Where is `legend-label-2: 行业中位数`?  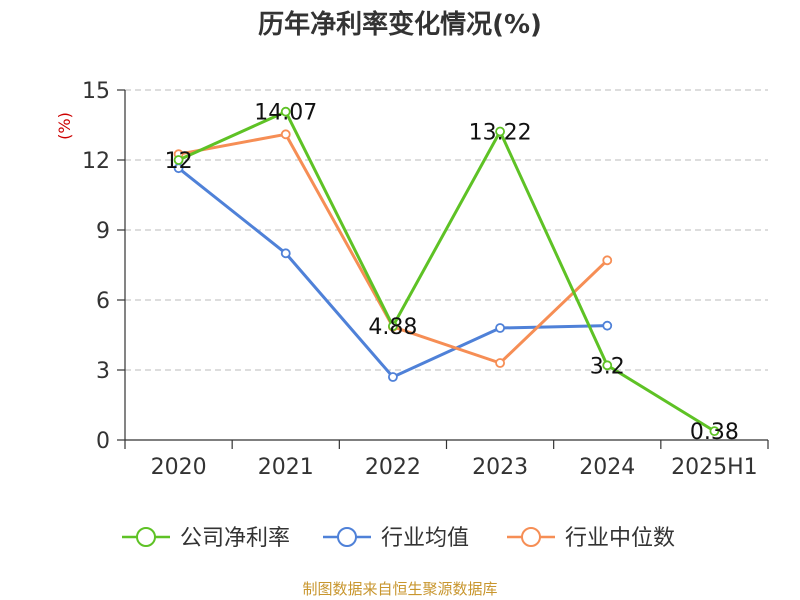
legend-label-2: 行业中位数 is located at coordinates (620, 538).